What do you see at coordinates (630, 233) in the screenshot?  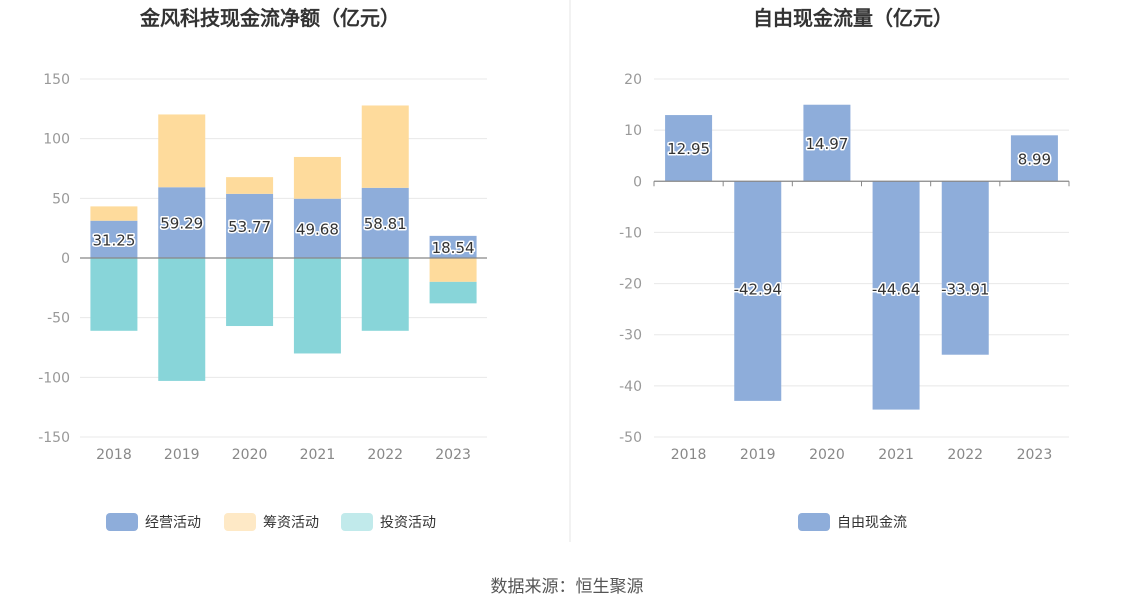 I see `y-tick-label: -10` at bounding box center [630, 233].